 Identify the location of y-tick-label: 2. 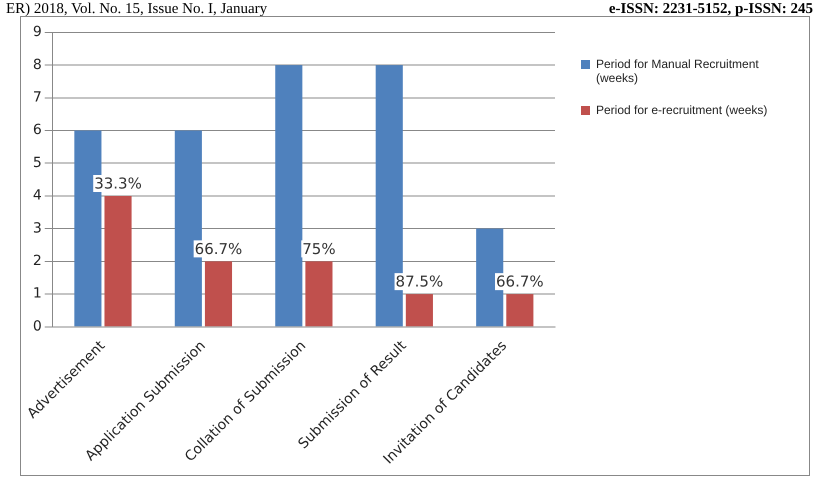
(37, 261).